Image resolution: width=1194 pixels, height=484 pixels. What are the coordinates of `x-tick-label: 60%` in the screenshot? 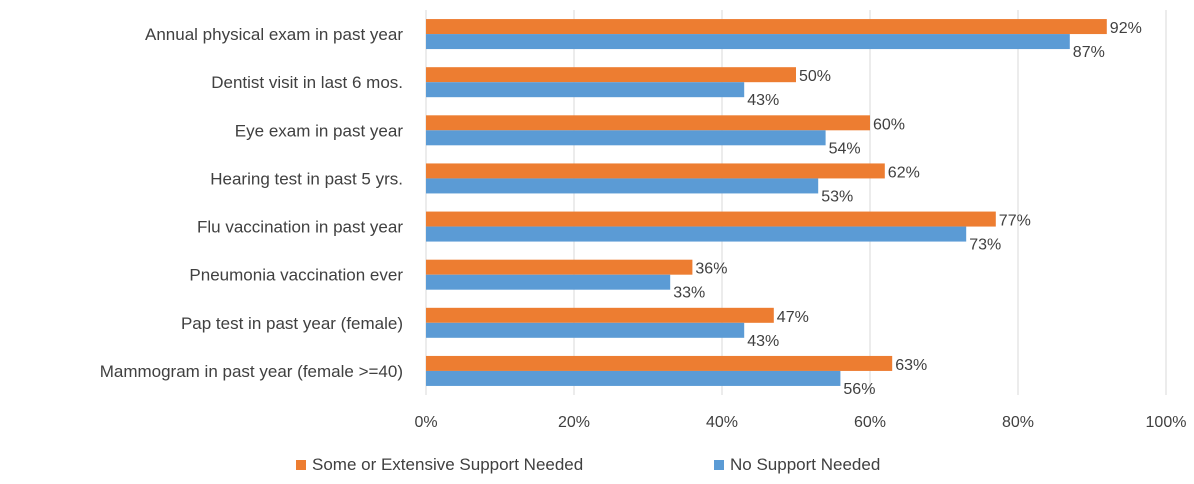 It's located at (870, 422).